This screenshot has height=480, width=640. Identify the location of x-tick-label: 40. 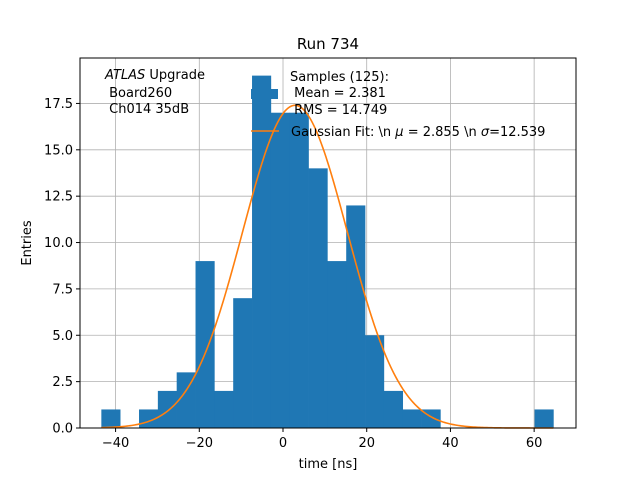
(450, 443).